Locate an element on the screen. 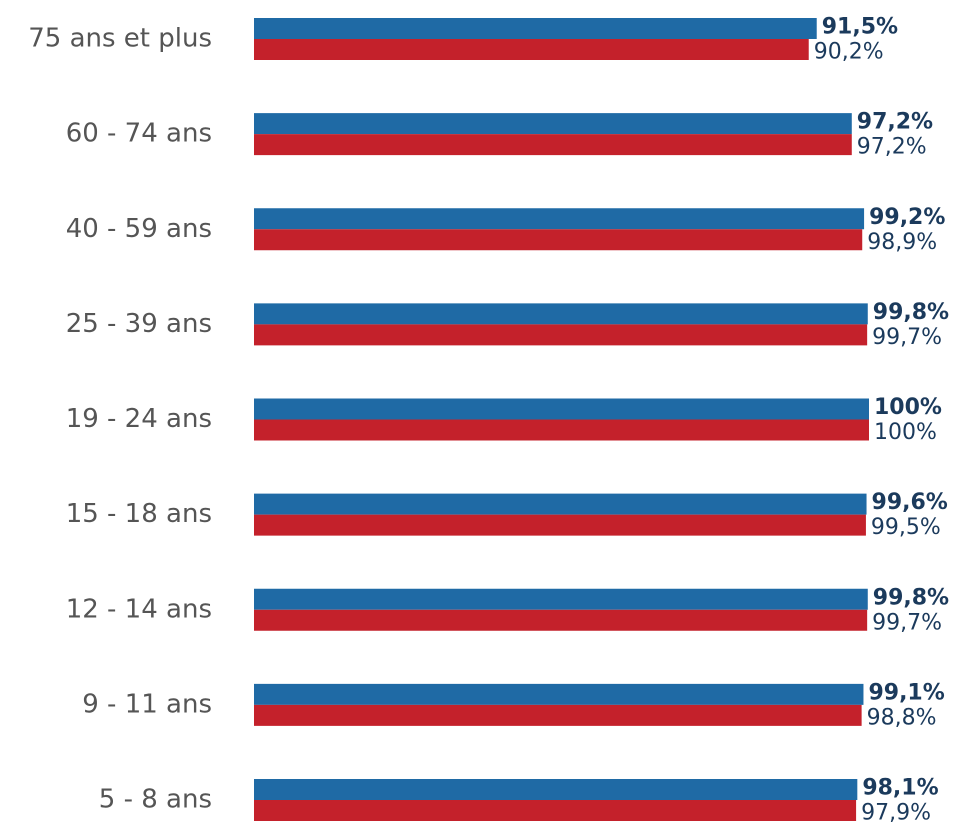 Image resolution: width=964 pixels, height=831 pixels. category-label: 25 - 39 ans is located at coordinates (139, 324).